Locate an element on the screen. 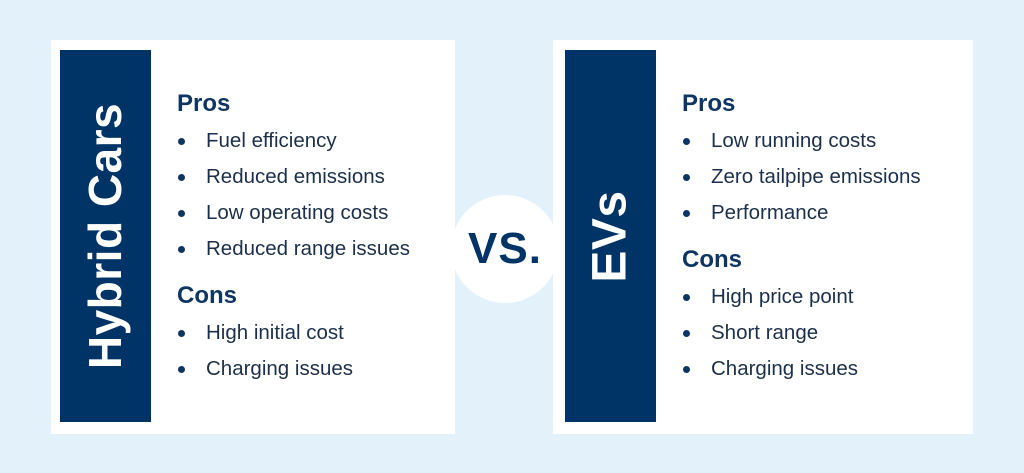 This screenshot has width=1024, height=473. list-item-label: Fuel efficiency is located at coordinates (271, 140).